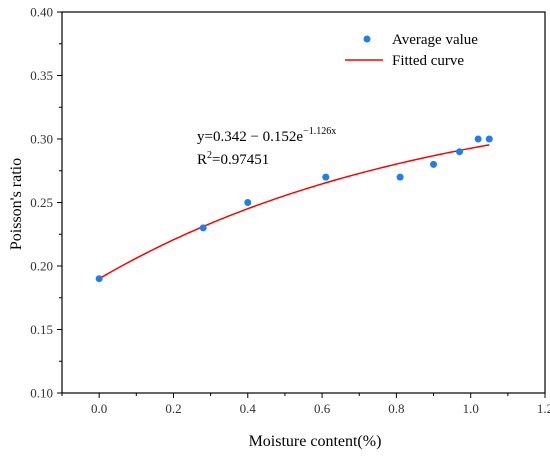  Describe the element at coordinates (41, 75) in the screenshot. I see `y-tick-label: 0.35` at that location.